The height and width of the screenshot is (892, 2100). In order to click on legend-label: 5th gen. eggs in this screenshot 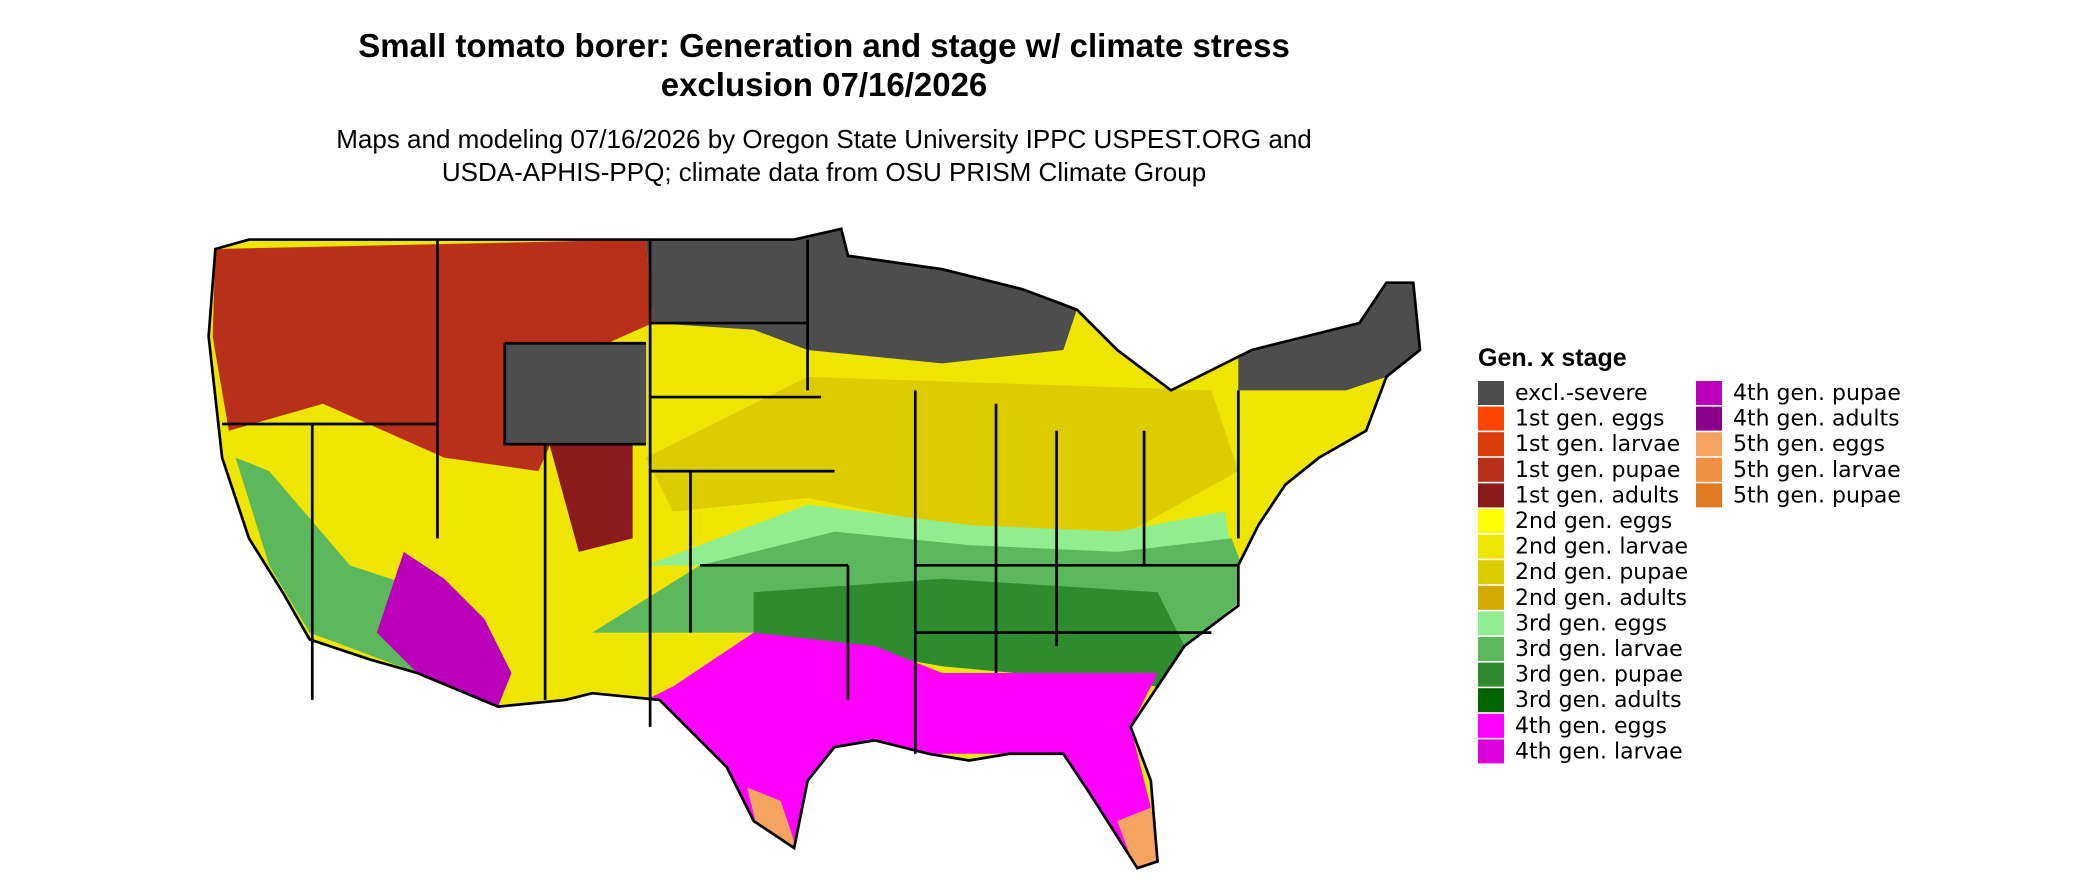, I will do `click(1809, 444)`.